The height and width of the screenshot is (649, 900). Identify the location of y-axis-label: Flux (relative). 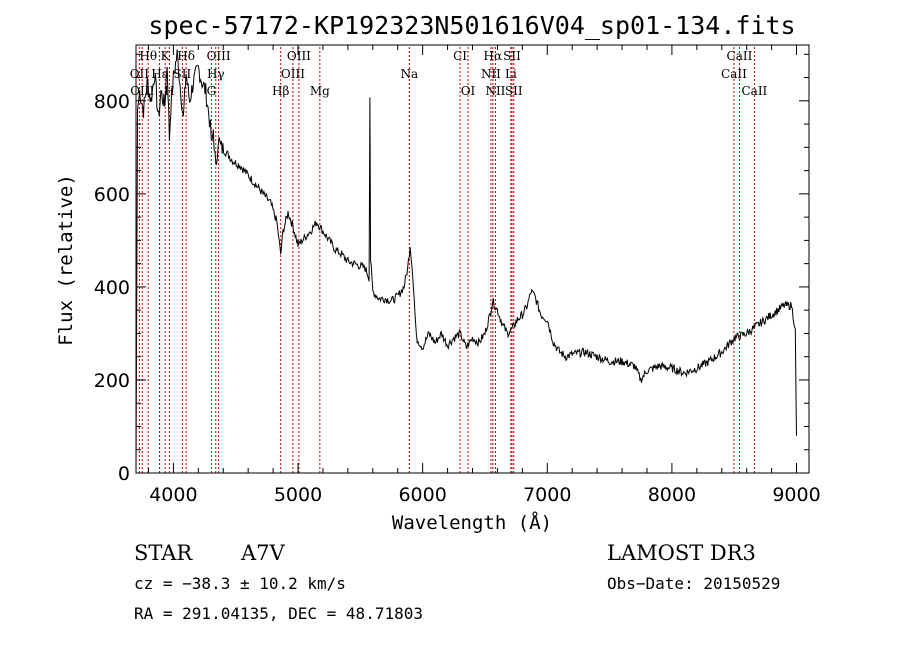
(66, 260).